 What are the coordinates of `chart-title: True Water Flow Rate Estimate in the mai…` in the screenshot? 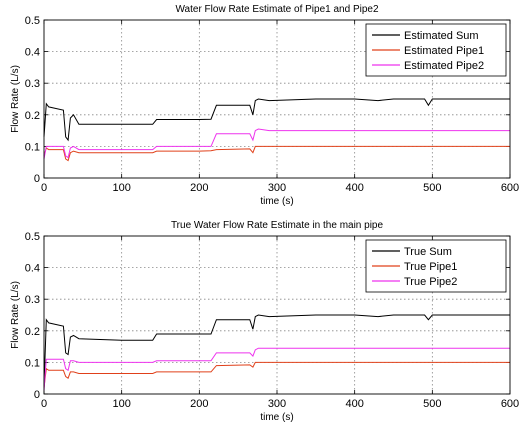 It's located at (277, 225).